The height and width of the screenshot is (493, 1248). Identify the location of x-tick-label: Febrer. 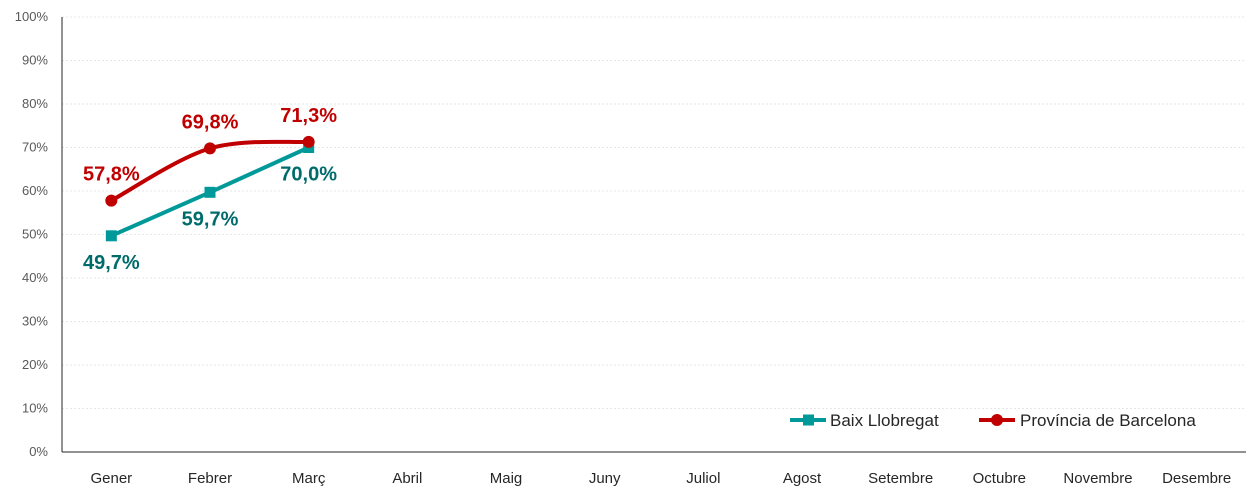
(210, 478).